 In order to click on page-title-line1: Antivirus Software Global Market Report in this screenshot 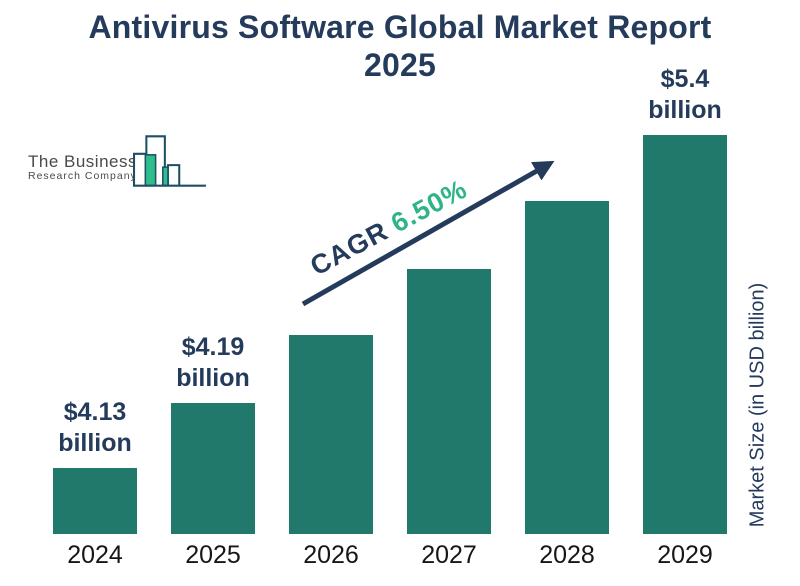, I will do `click(400, 27)`.